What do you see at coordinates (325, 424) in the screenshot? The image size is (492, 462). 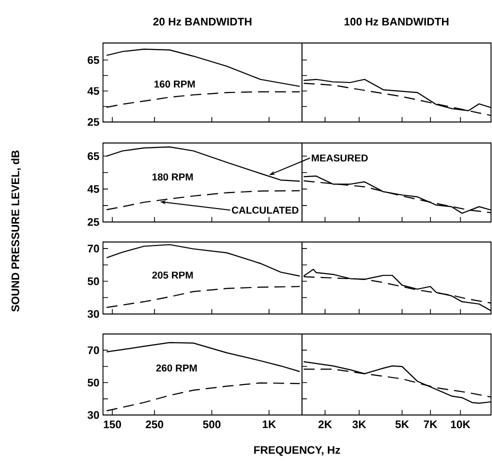 I see `x-tick-label: 2K` at bounding box center [325, 424].